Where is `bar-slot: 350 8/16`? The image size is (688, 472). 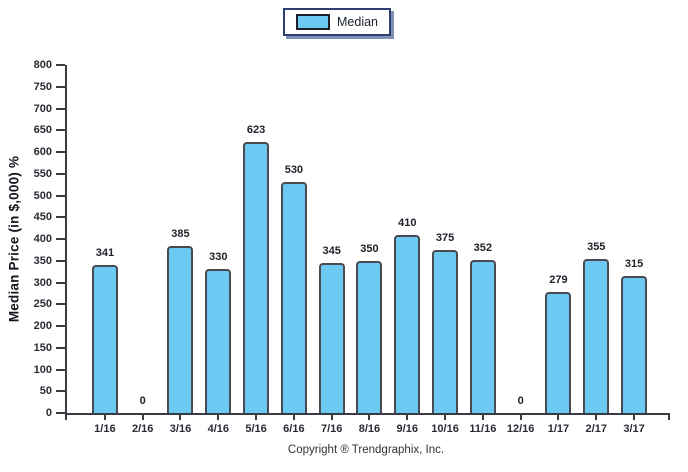 bar-slot: 350 8/16 is located at coordinates (370, 250).